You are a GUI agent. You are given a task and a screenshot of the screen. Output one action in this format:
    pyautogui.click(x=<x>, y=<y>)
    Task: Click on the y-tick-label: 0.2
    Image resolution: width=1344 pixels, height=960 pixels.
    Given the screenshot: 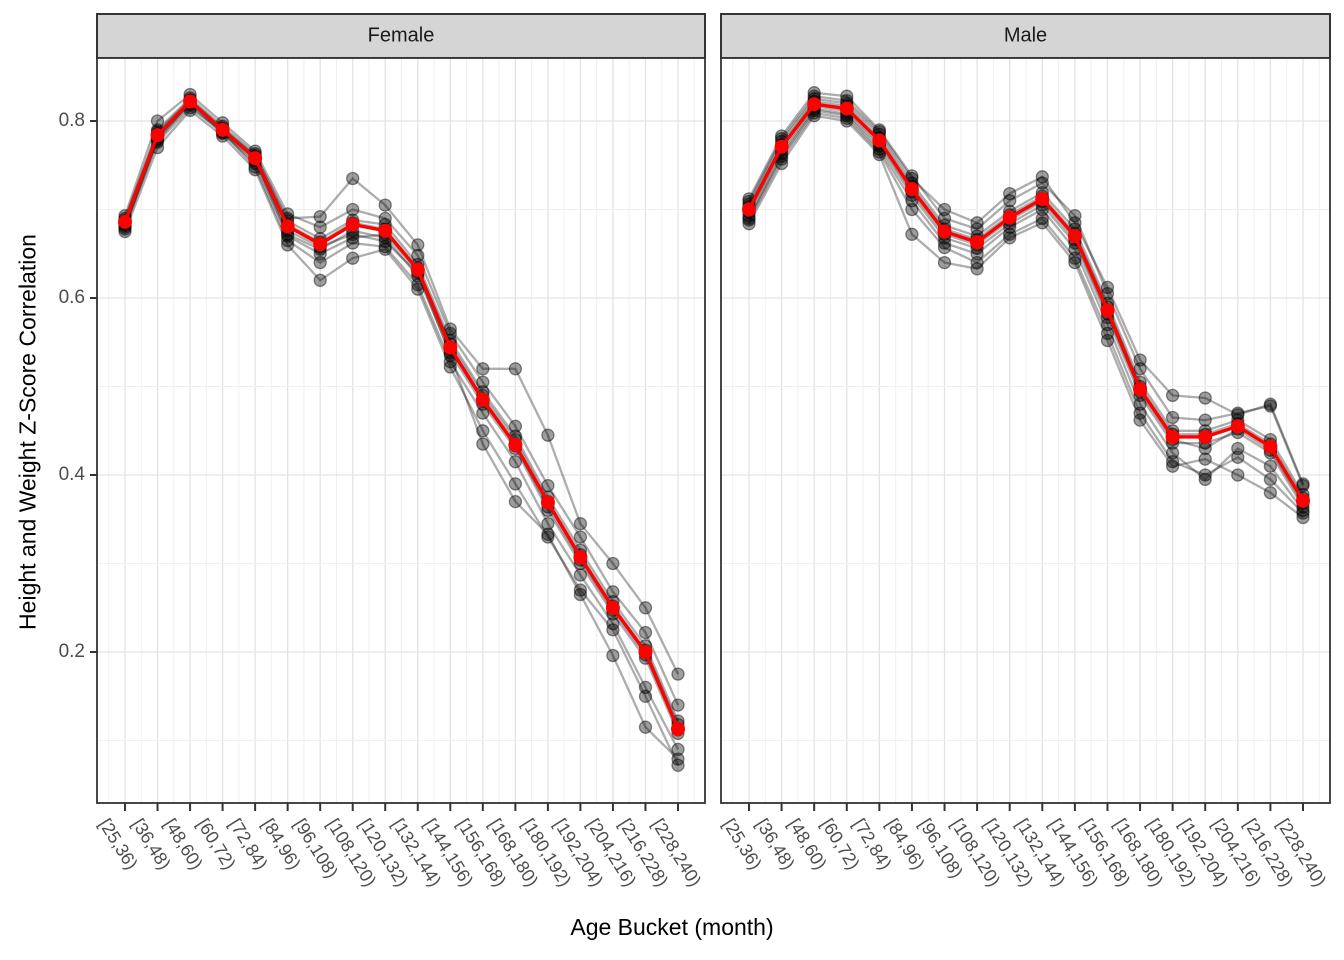 What is the action you would take?
    pyautogui.click(x=71, y=651)
    